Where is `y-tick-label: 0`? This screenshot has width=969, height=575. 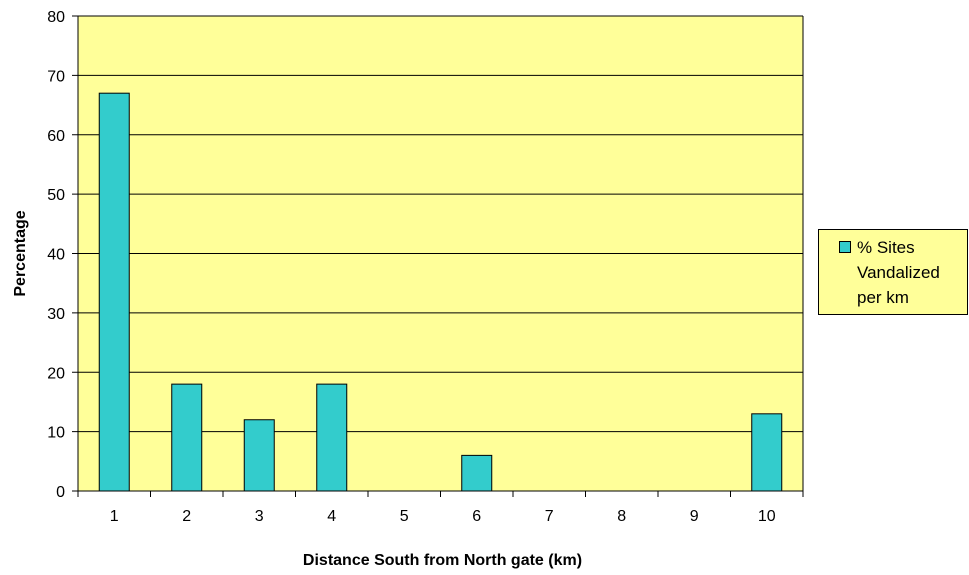
y-tick-label: 0 is located at coordinates (60, 492).